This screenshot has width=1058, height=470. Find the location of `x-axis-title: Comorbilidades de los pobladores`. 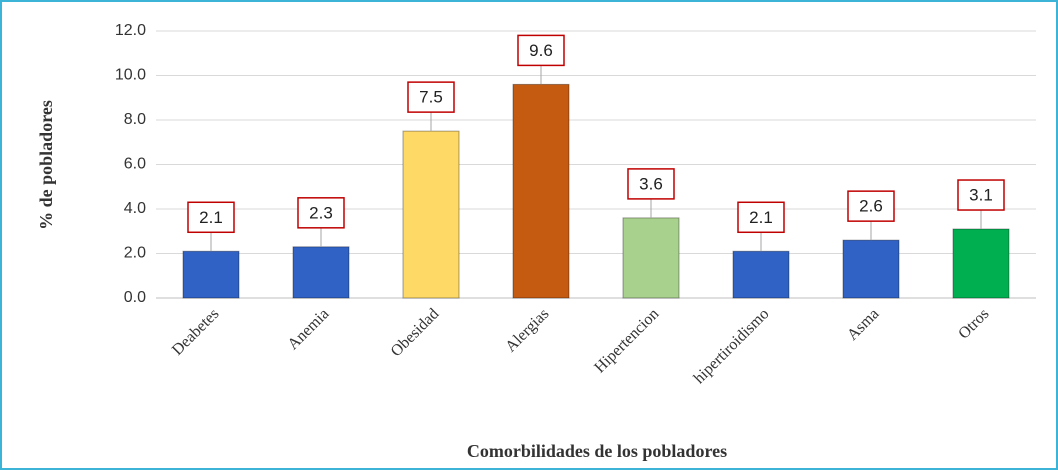

x-axis-title: Comorbilidades de los pobladores is located at coordinates (597, 451).